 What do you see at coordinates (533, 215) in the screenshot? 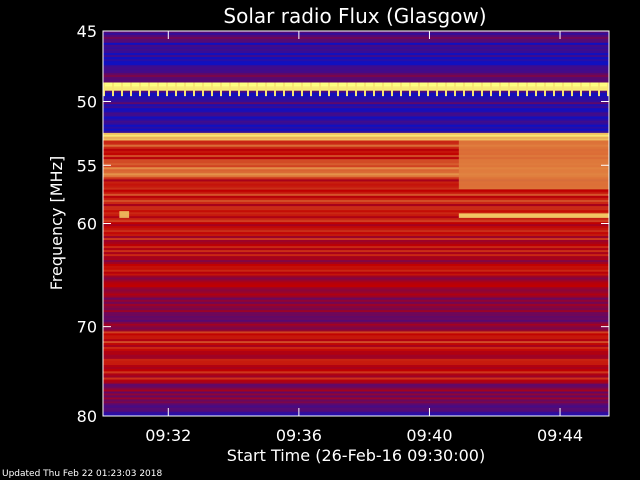
I see `radio-burst` at bounding box center [533, 215].